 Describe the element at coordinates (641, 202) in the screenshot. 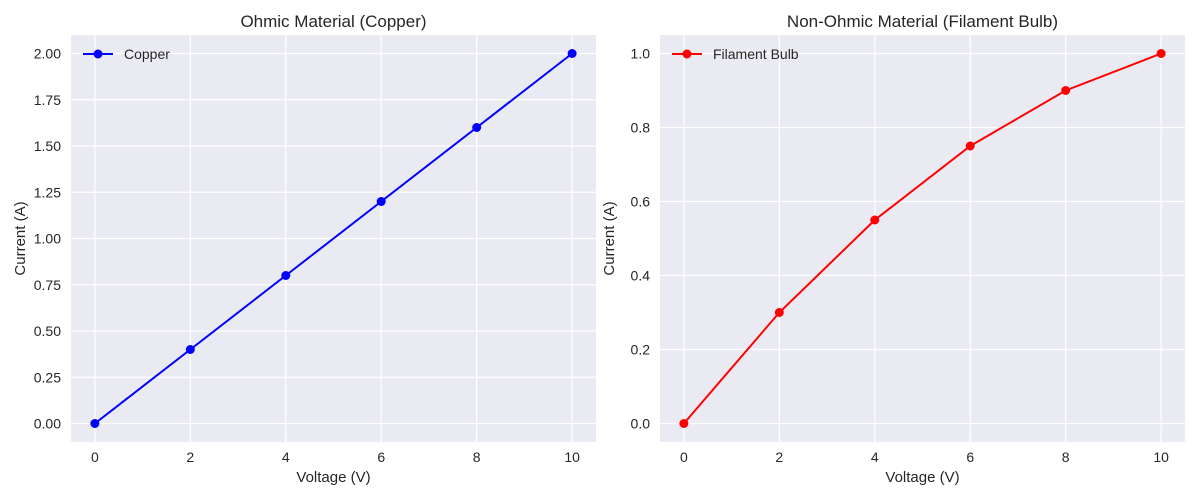

I see `y-tick-label: 0.6` at that location.